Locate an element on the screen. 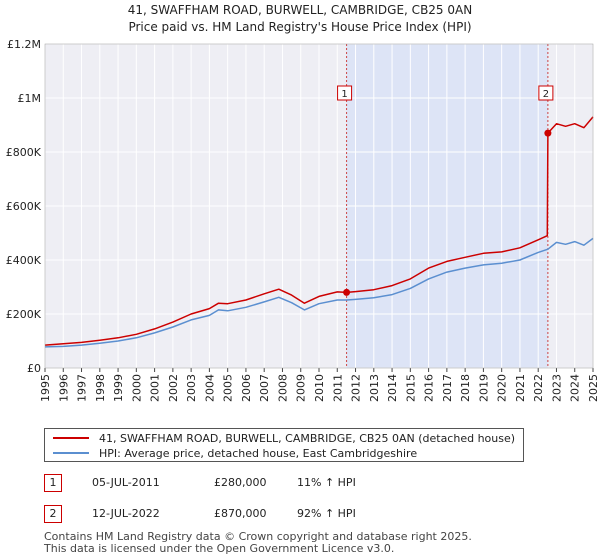  x-tick-label: 2019 is located at coordinates (483, 388).